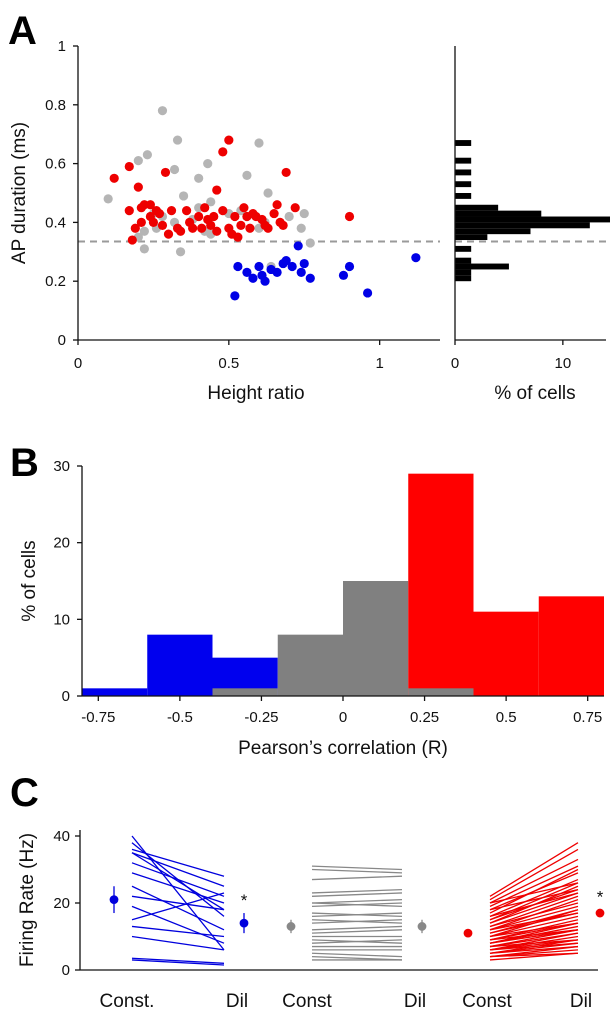 The image size is (610, 1013). What do you see at coordinates (78, 363) in the screenshot?
I see `panel-a-x-tick-label: 0` at bounding box center [78, 363].